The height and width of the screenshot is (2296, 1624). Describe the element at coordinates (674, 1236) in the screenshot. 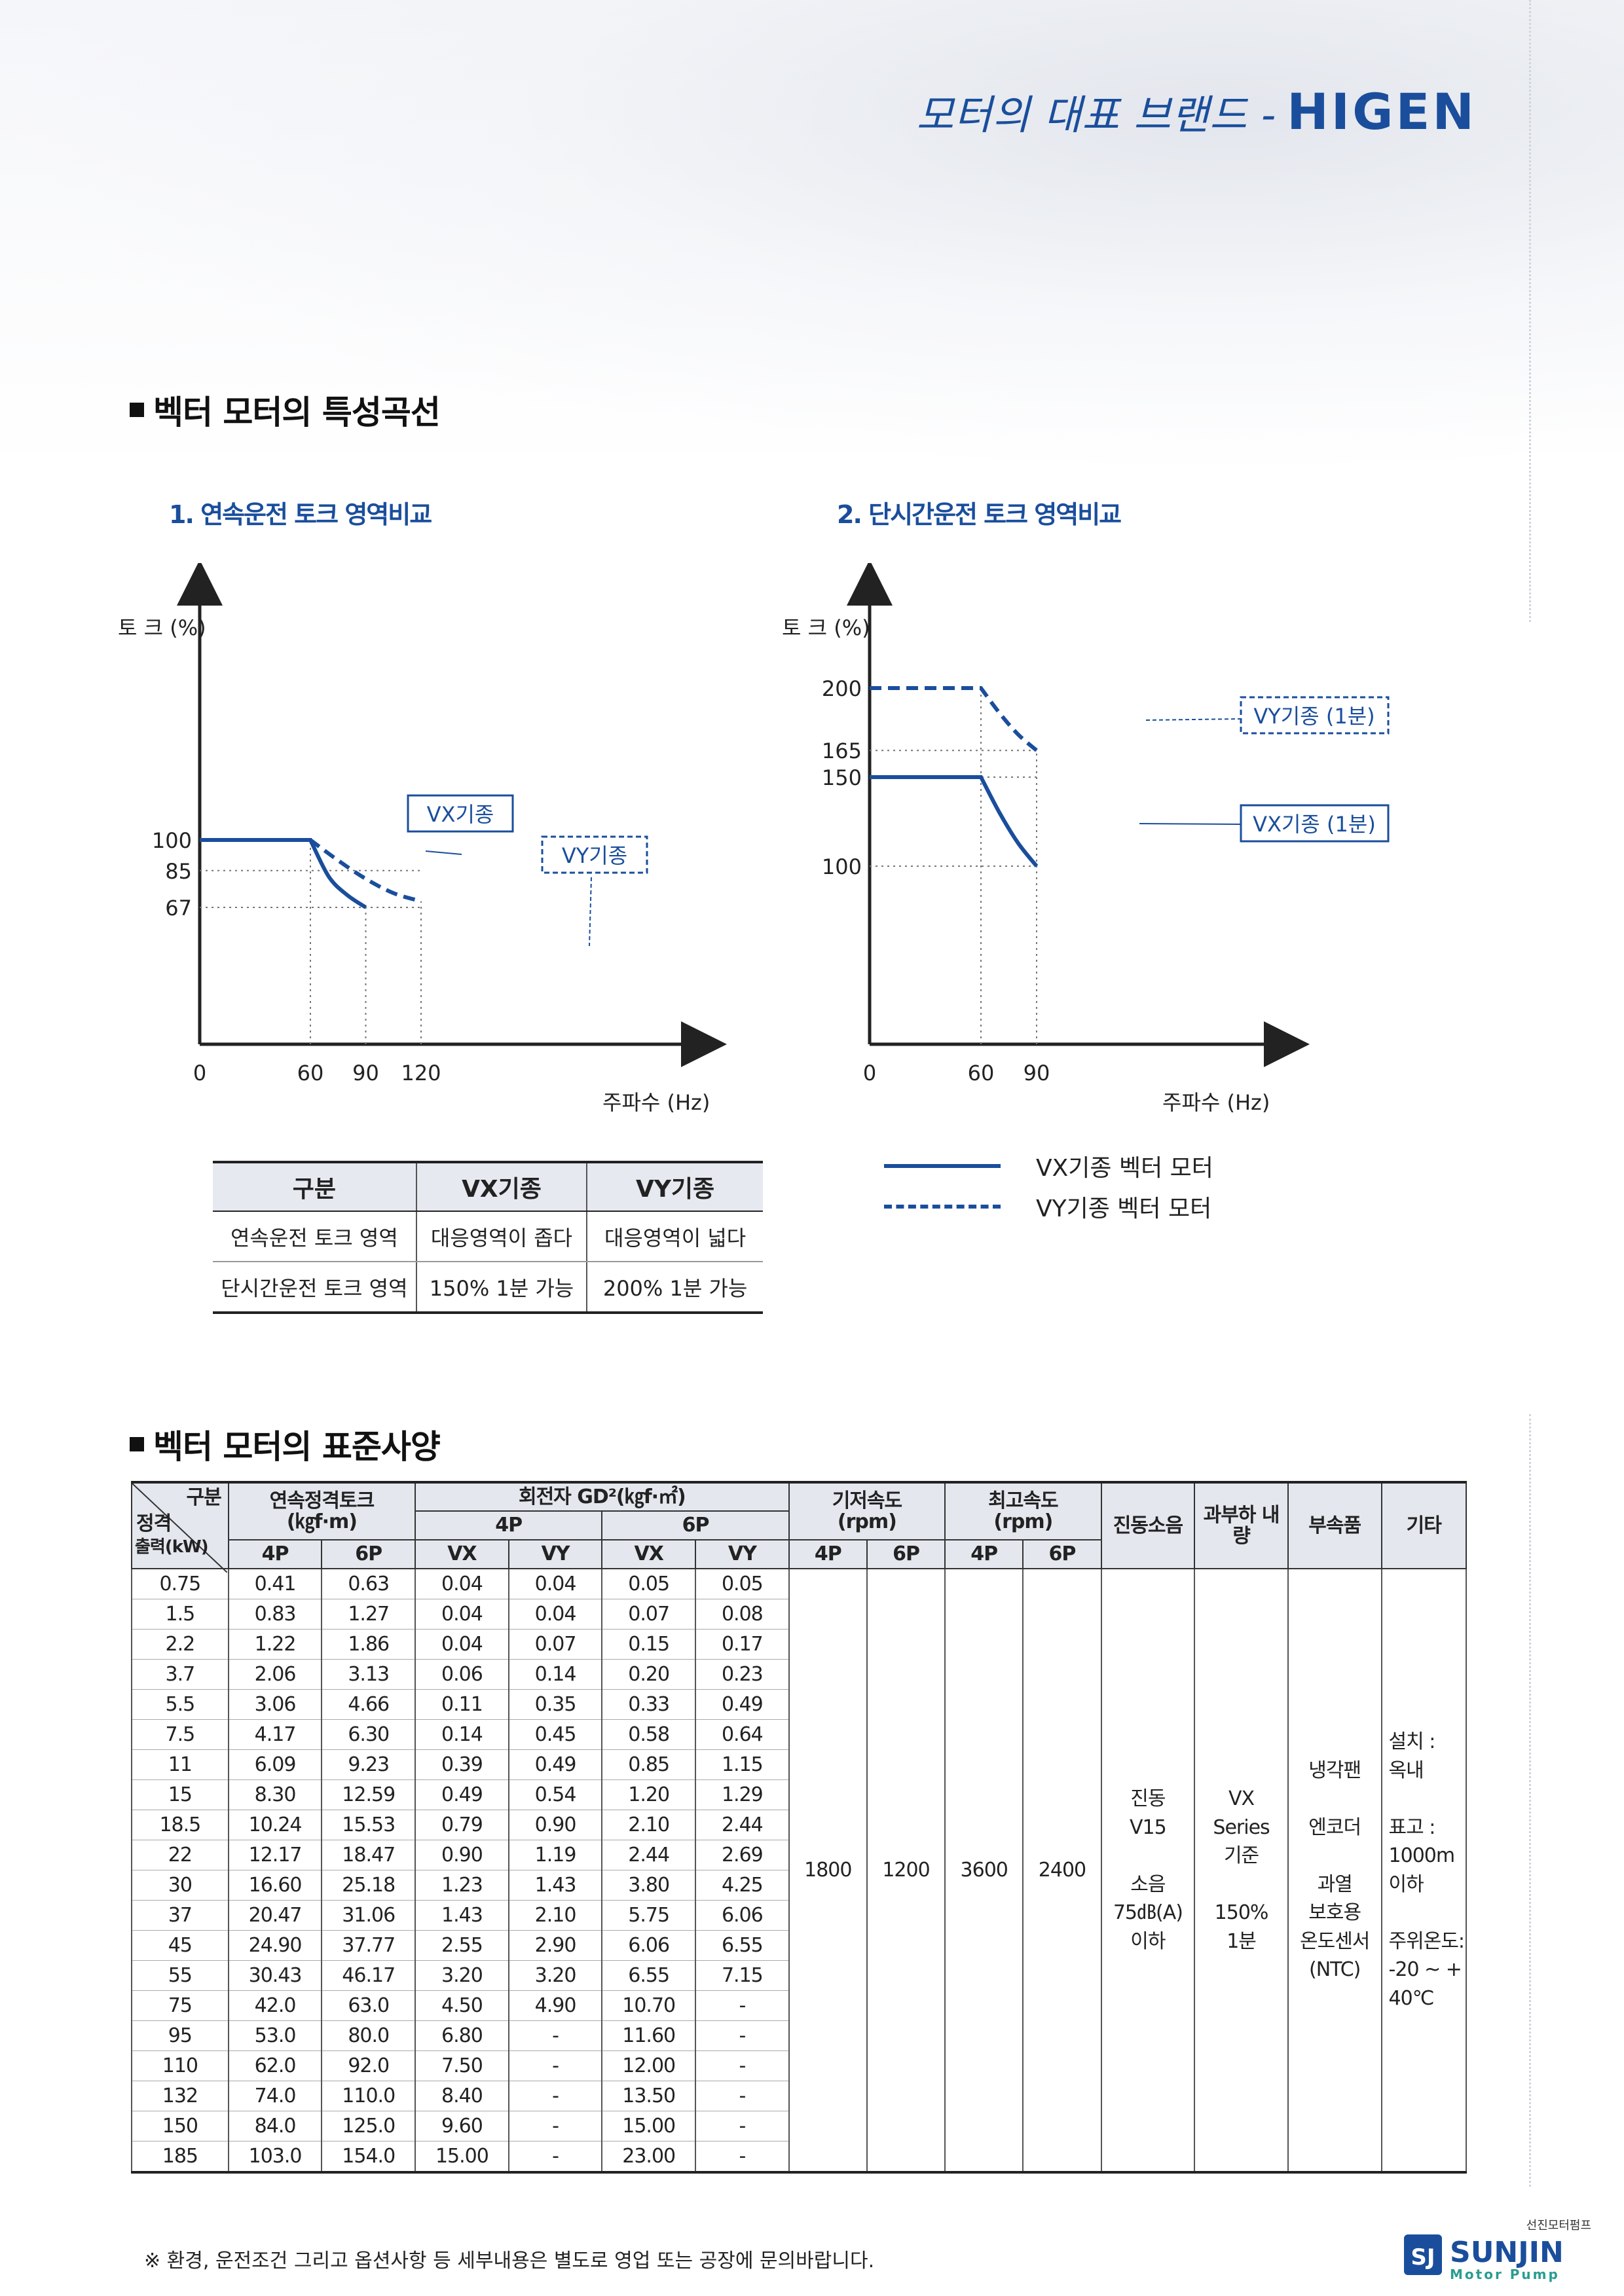

I see `table-cell: 대응영역이 넓다` at that location.